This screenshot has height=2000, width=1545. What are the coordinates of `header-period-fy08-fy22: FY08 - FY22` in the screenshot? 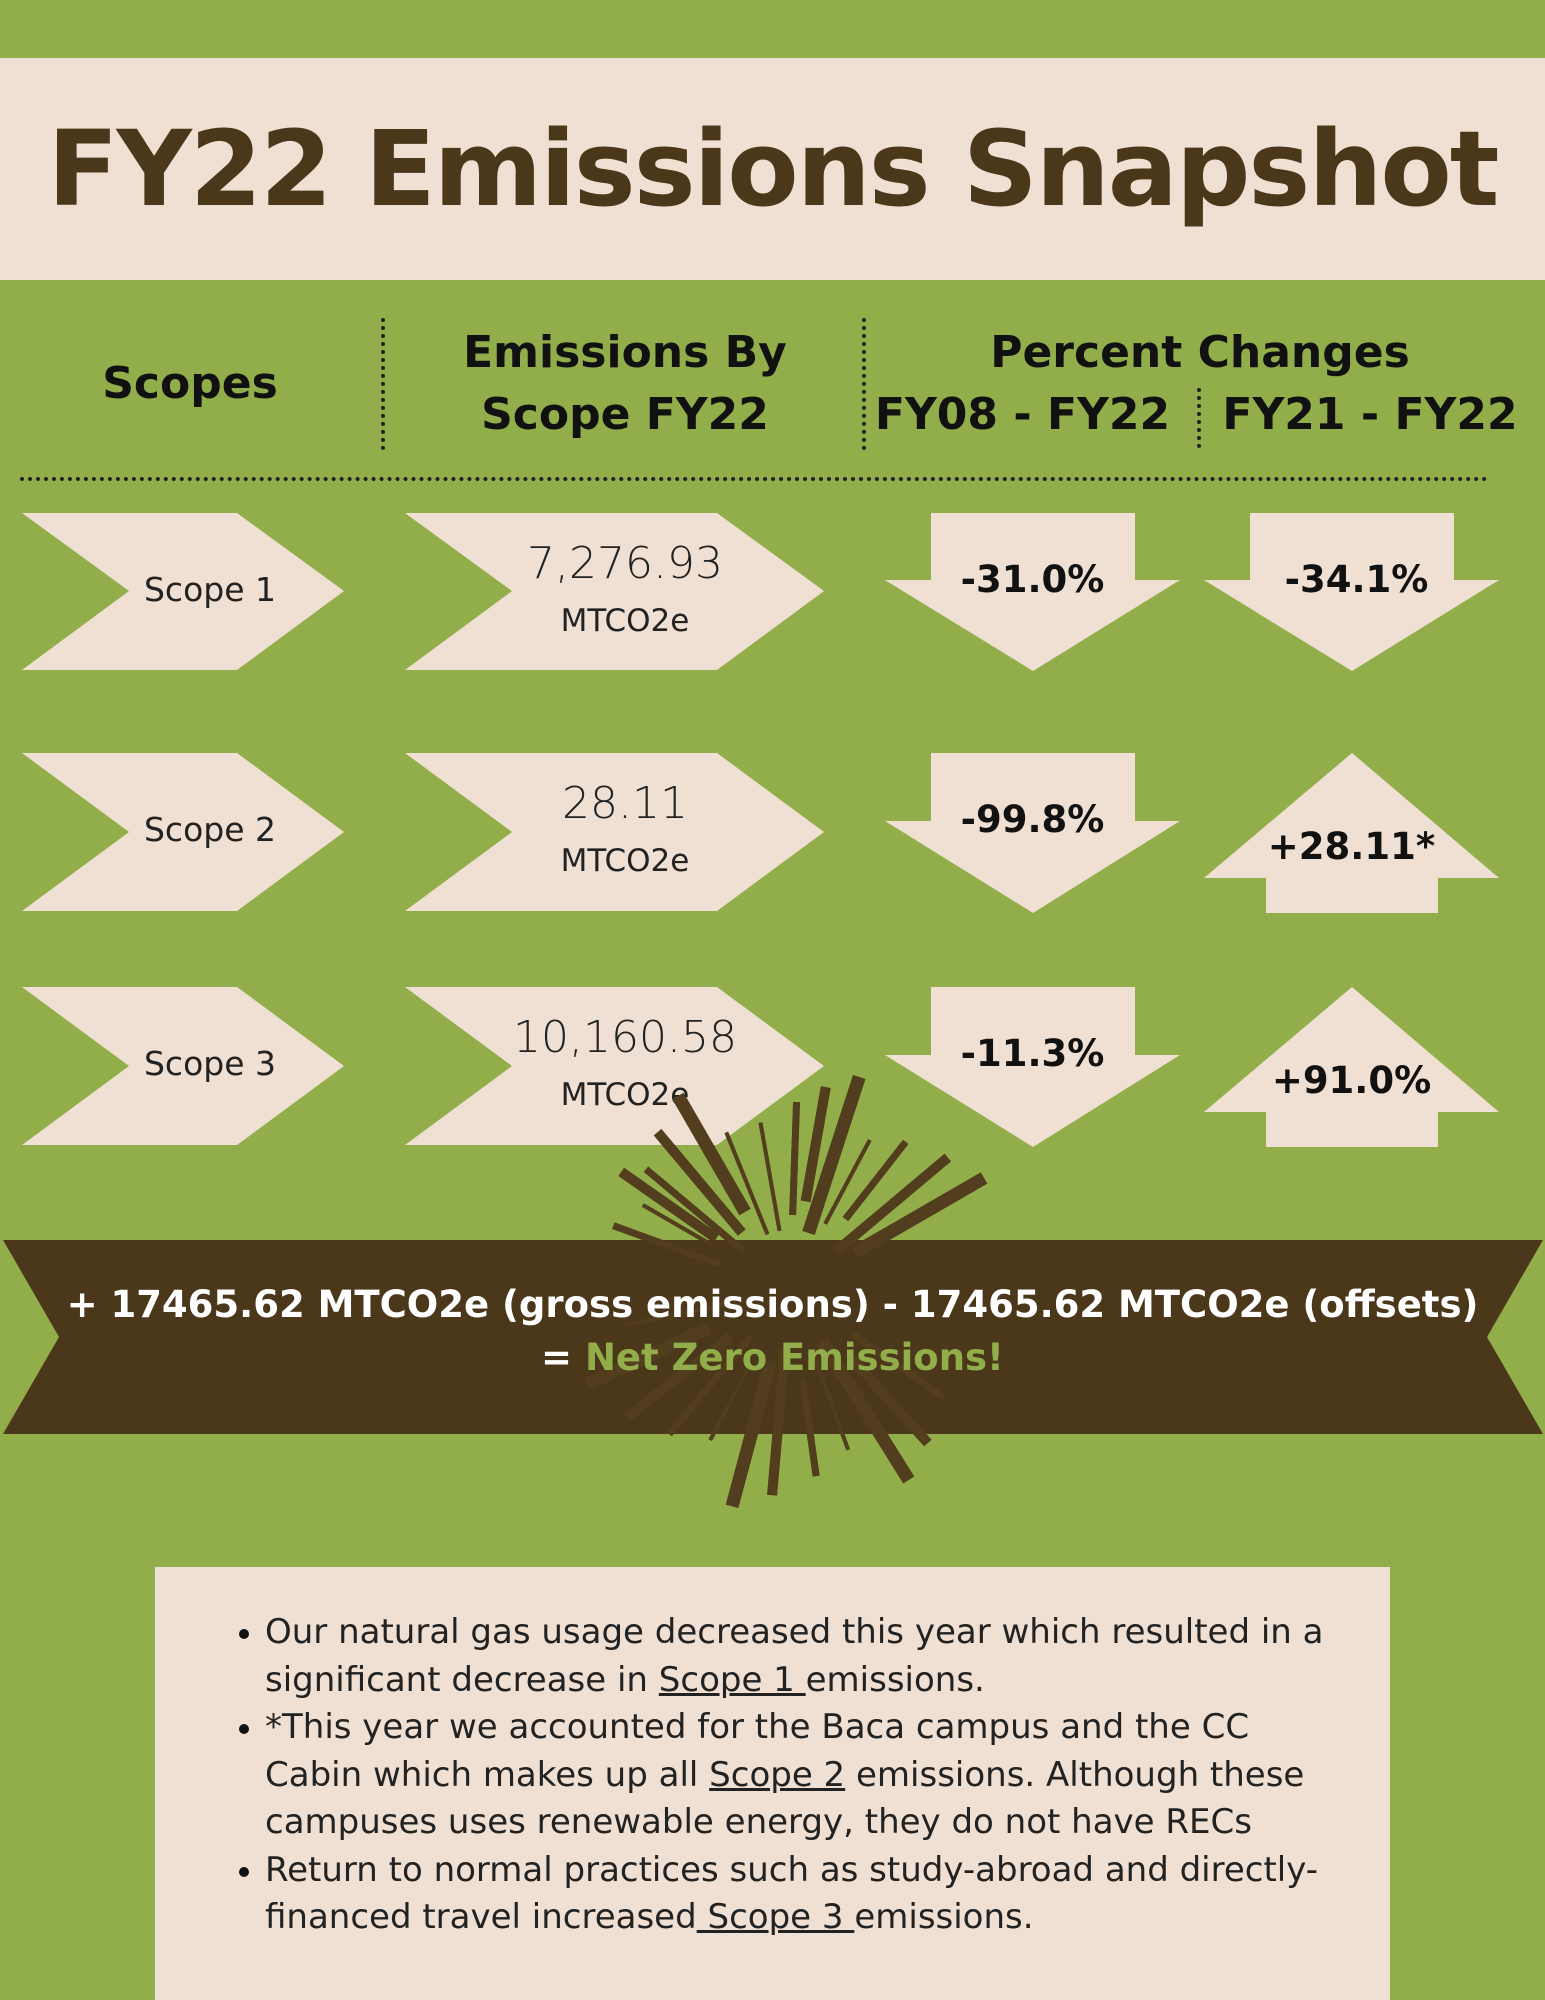 It's located at (1022, 414).